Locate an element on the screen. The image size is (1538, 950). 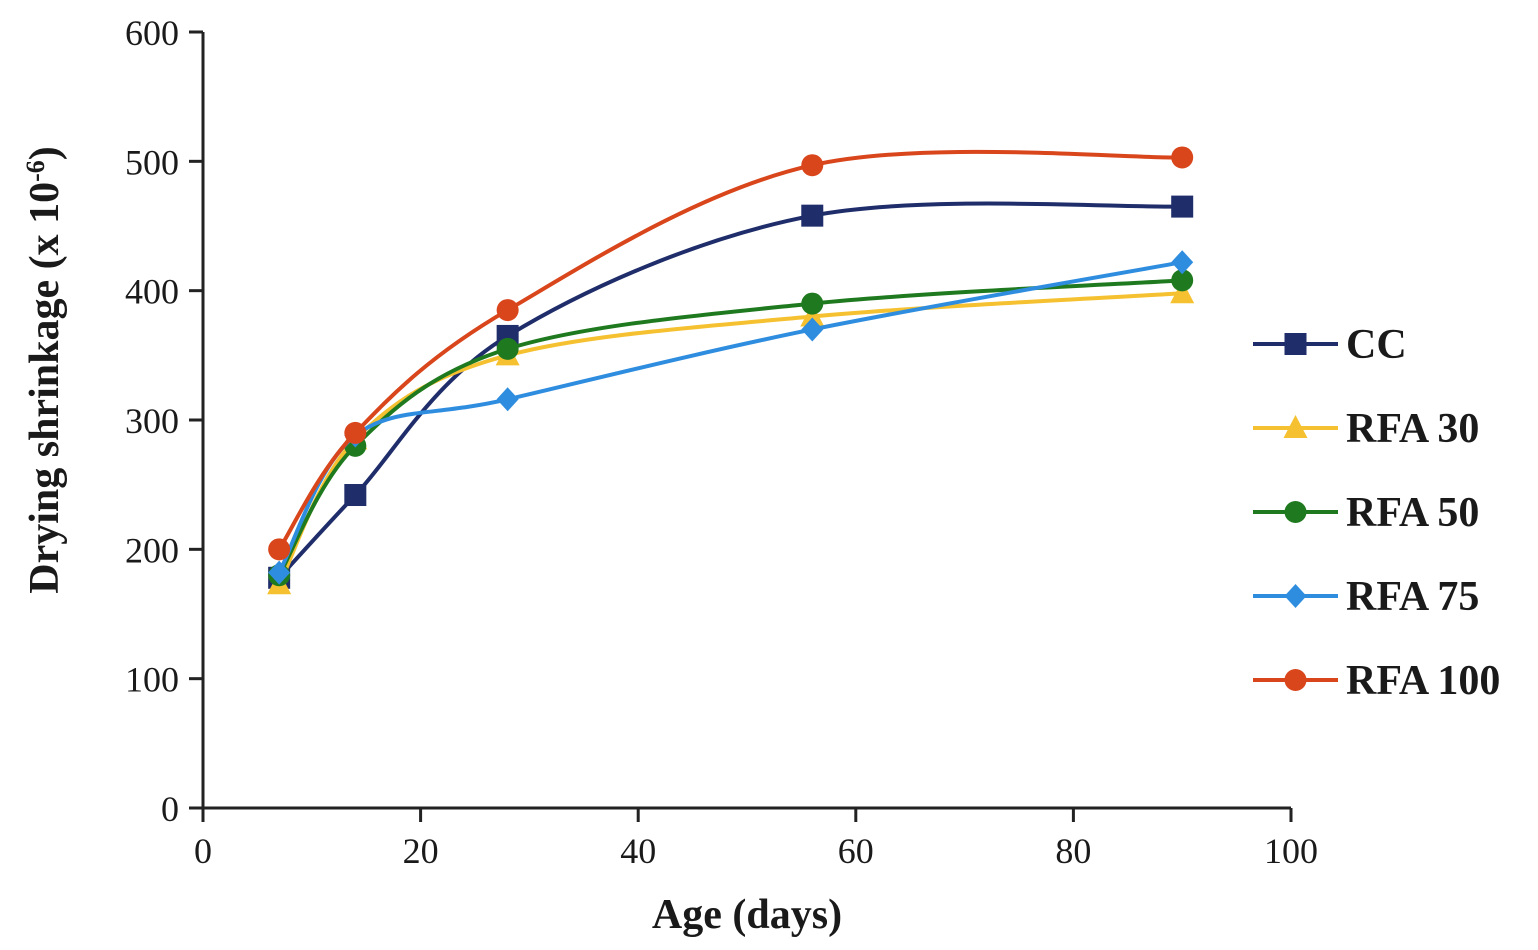
y-tick-label: 600 is located at coordinates (152, 33).